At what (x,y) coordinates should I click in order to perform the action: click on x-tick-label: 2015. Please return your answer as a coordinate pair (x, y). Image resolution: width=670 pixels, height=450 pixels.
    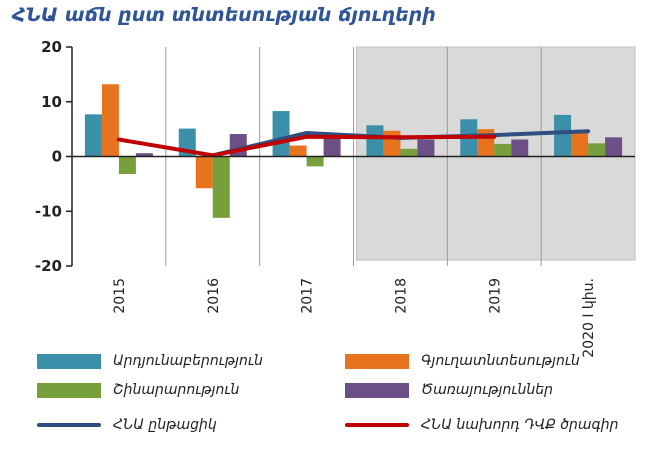
    Looking at the image, I should click on (120, 296).